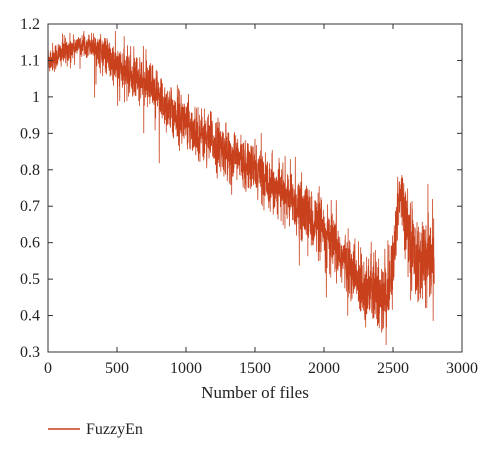  Describe the element at coordinates (30, 316) in the screenshot. I see `y-tick-label: 0.4` at that location.